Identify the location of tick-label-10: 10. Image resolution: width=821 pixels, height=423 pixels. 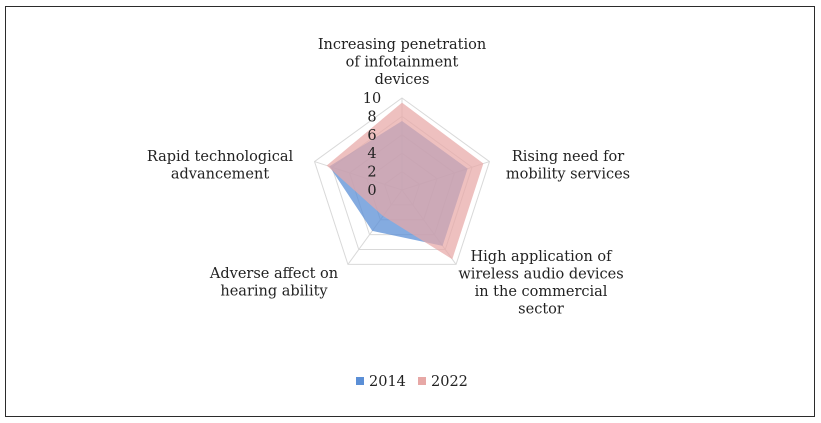
(372, 99).